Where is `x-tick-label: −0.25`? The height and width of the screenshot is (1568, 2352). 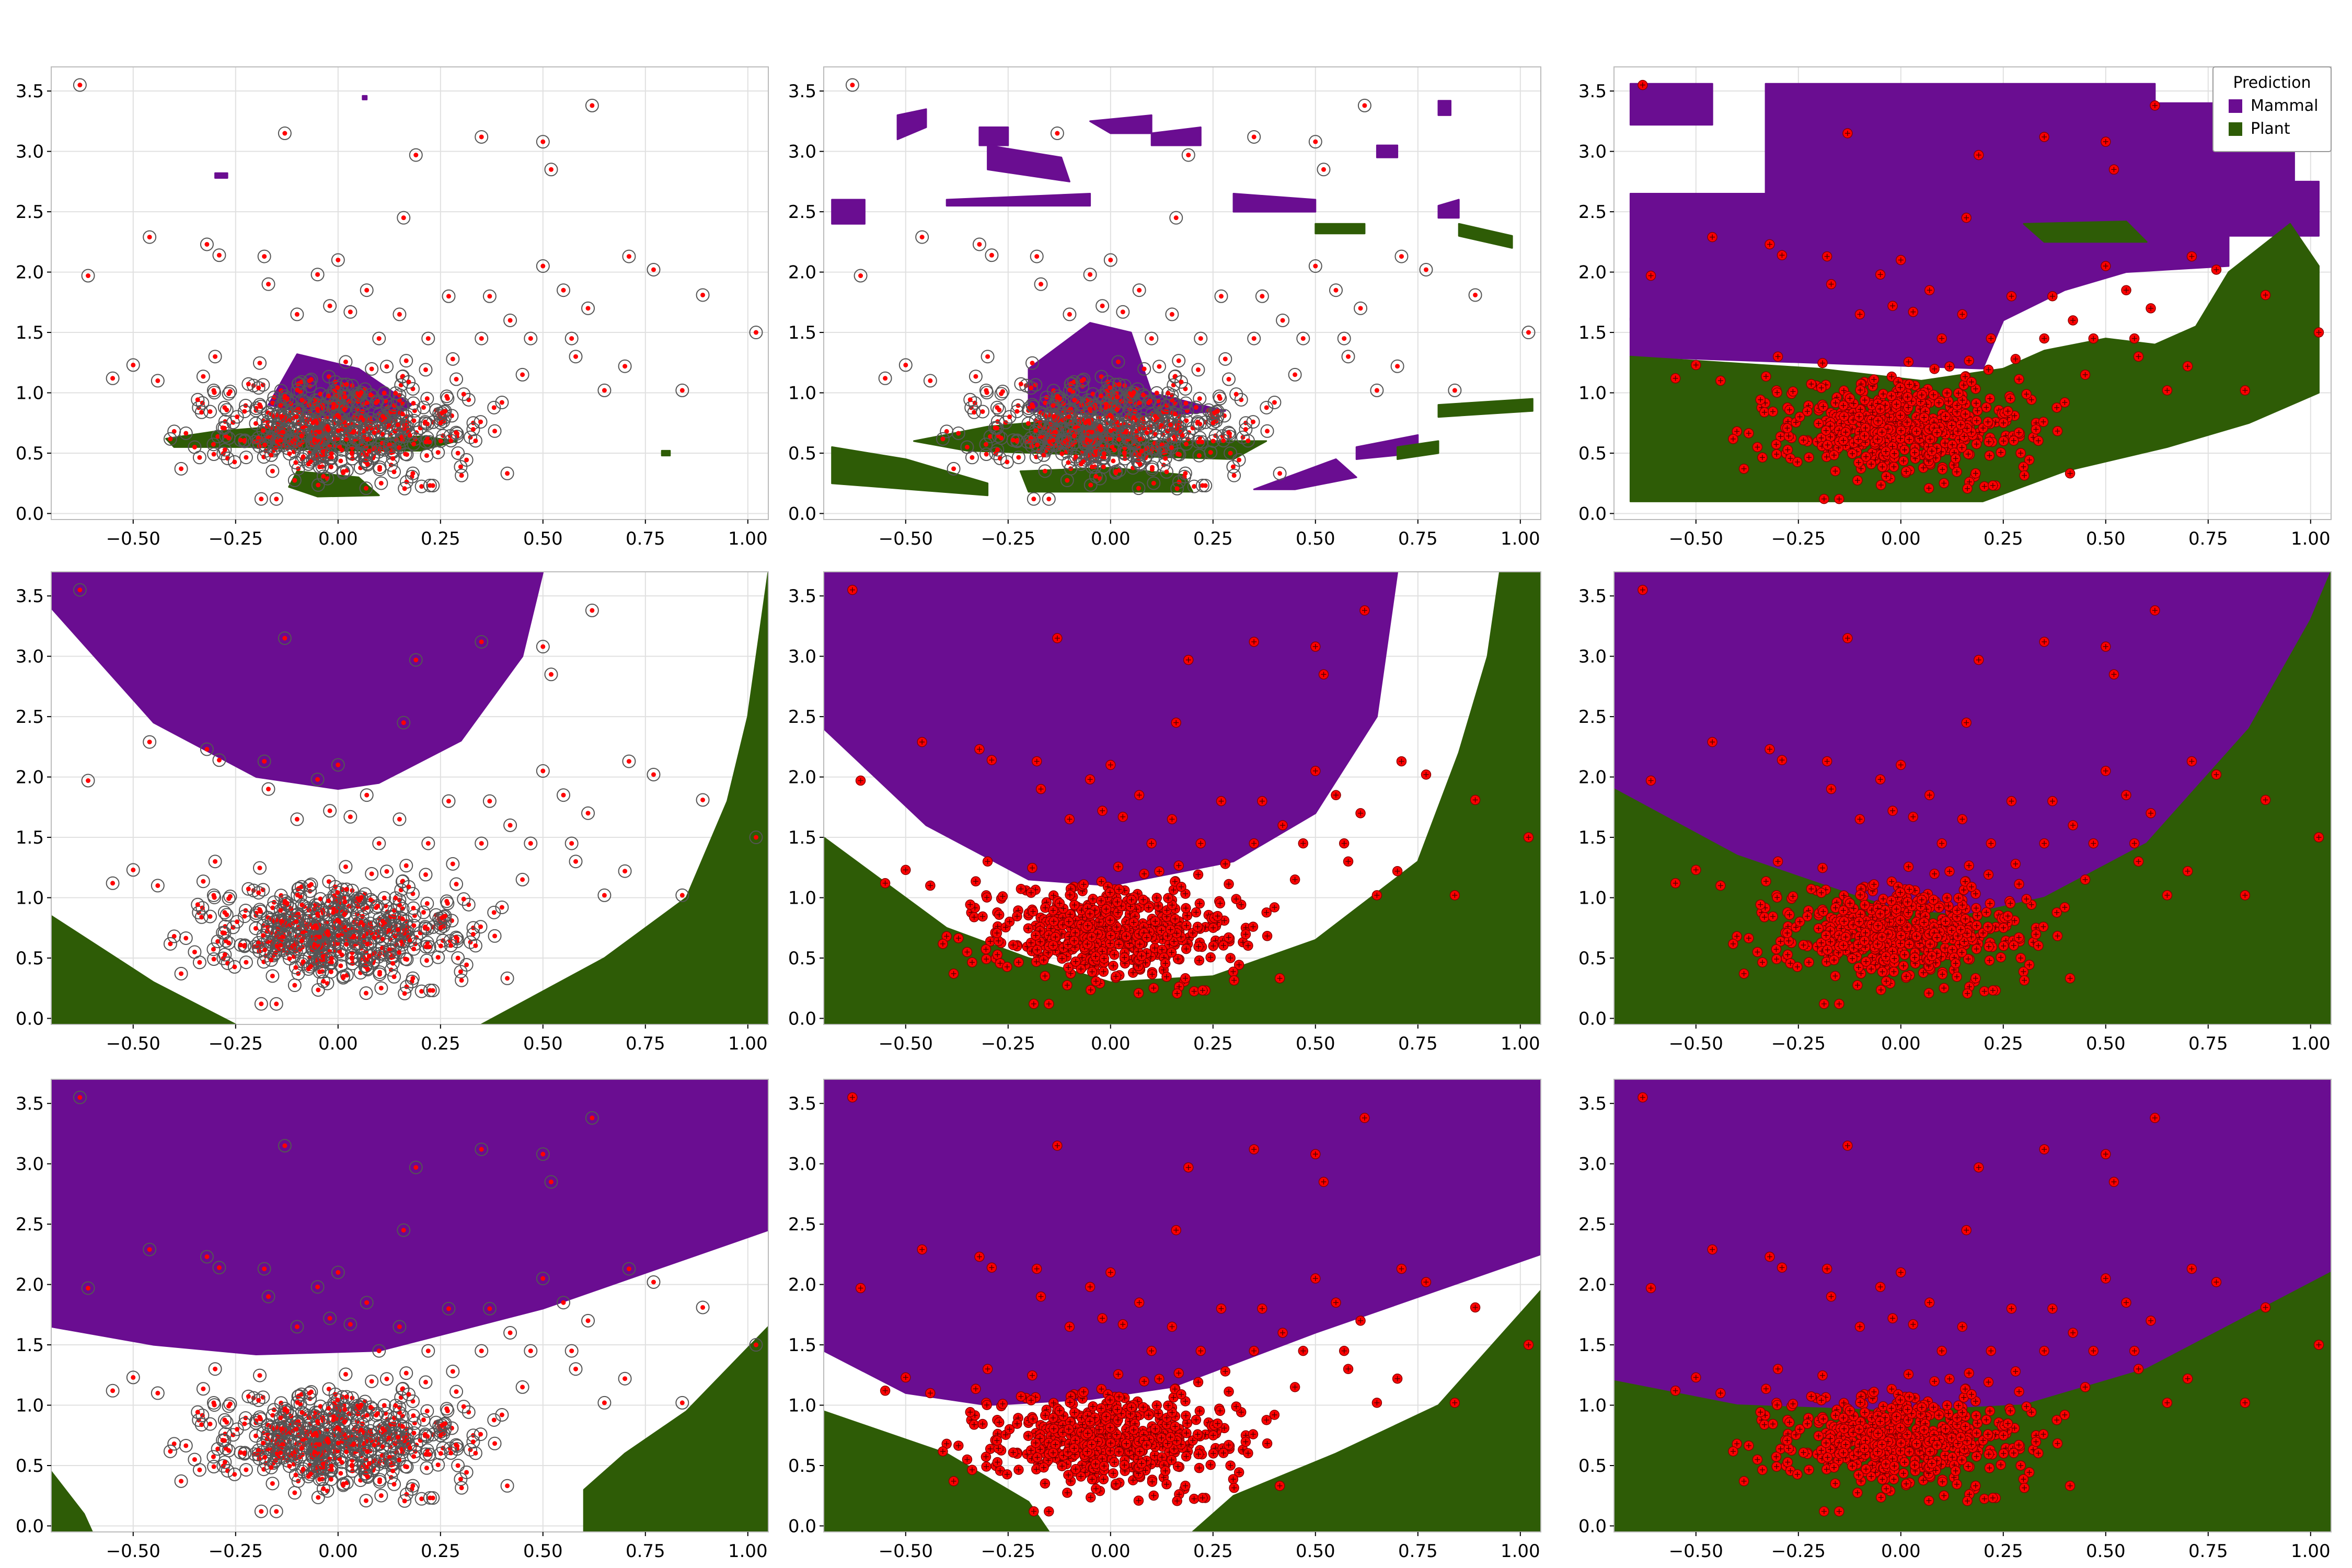 x-tick-label: −0.25 is located at coordinates (1008, 538).